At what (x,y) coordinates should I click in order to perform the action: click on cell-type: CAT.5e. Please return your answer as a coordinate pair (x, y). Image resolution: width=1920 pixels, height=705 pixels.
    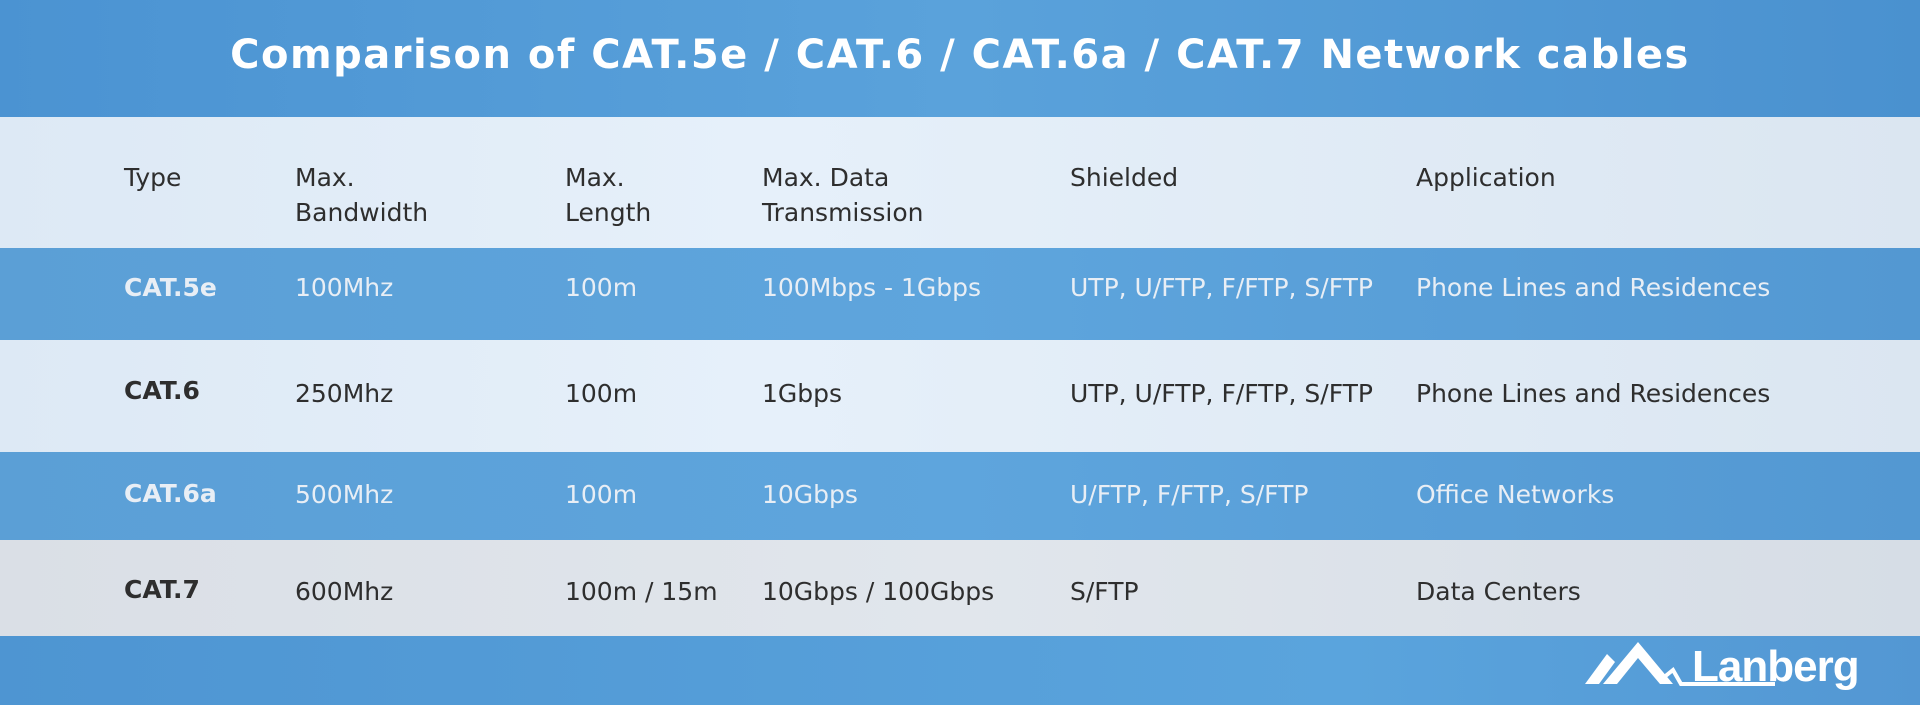
    Looking at the image, I should click on (170, 287).